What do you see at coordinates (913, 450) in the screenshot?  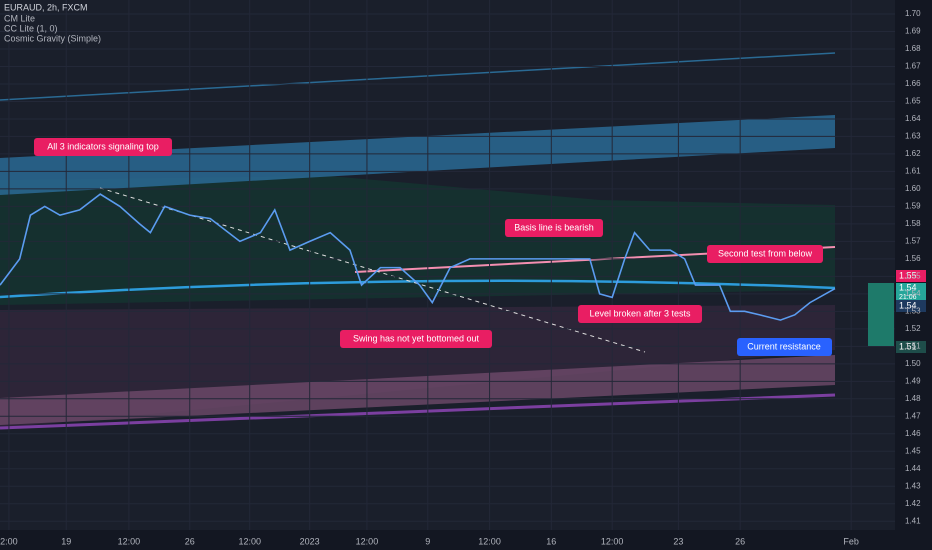 I see `y-tick-label: 1.45` at bounding box center [913, 450].